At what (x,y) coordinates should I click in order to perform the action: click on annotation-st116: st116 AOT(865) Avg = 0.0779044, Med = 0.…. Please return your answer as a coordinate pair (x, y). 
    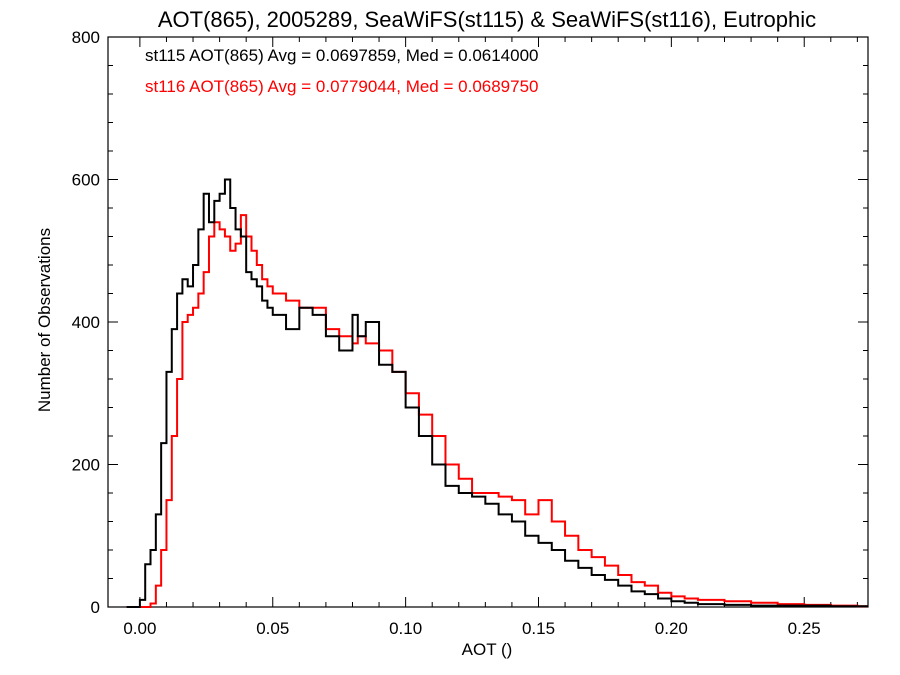
    Looking at the image, I should click on (342, 86).